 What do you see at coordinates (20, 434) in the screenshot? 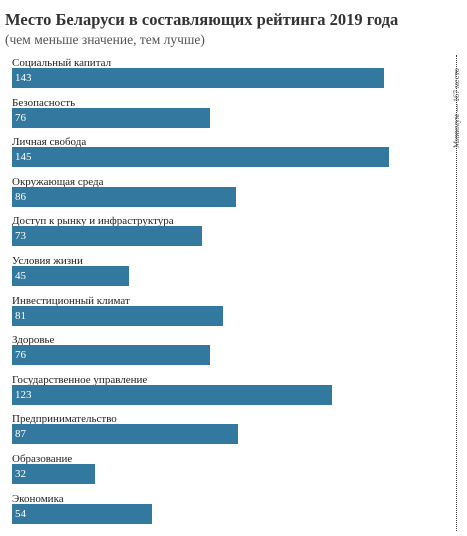
I see `bar-value-label: 87` at bounding box center [20, 434].